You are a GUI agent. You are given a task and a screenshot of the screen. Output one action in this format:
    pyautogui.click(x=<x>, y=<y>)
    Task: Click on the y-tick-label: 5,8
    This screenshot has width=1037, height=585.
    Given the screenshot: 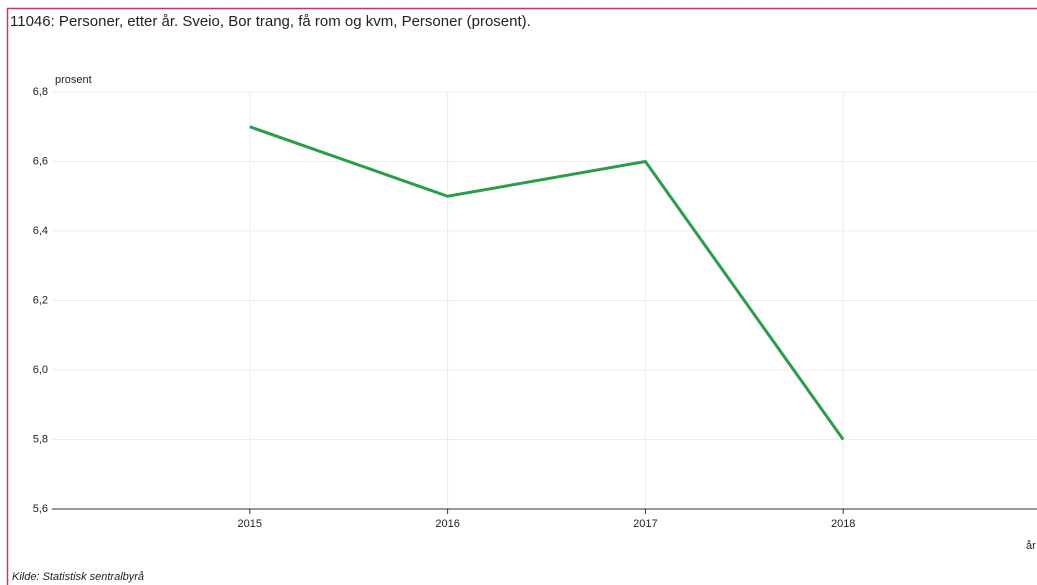 What is the action you would take?
    pyautogui.click(x=40, y=439)
    